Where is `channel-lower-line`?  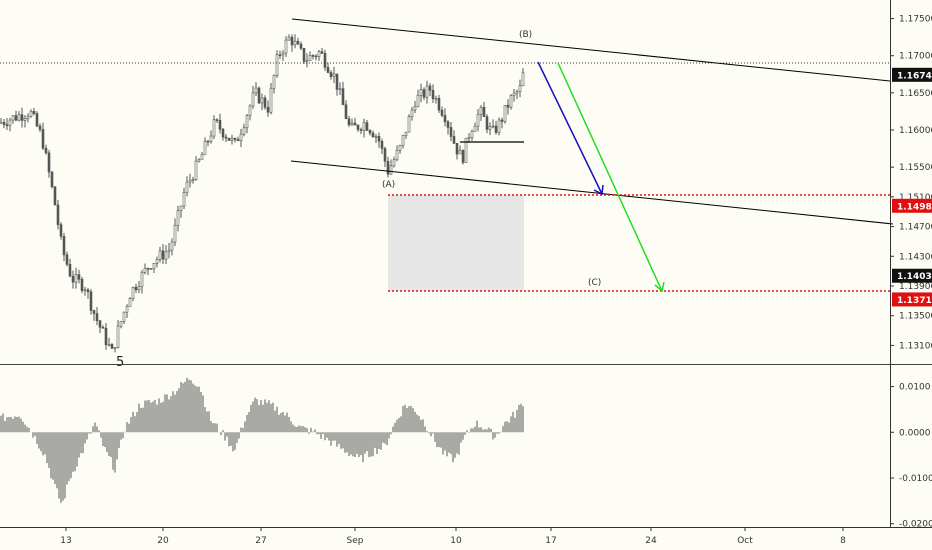 channel-lower-line is located at coordinates (592, 192).